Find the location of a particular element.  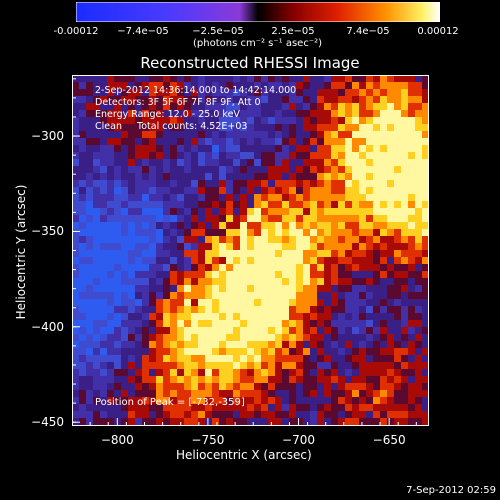

x-axis-label: Heliocentric X (arcsec) is located at coordinates (244, 455).